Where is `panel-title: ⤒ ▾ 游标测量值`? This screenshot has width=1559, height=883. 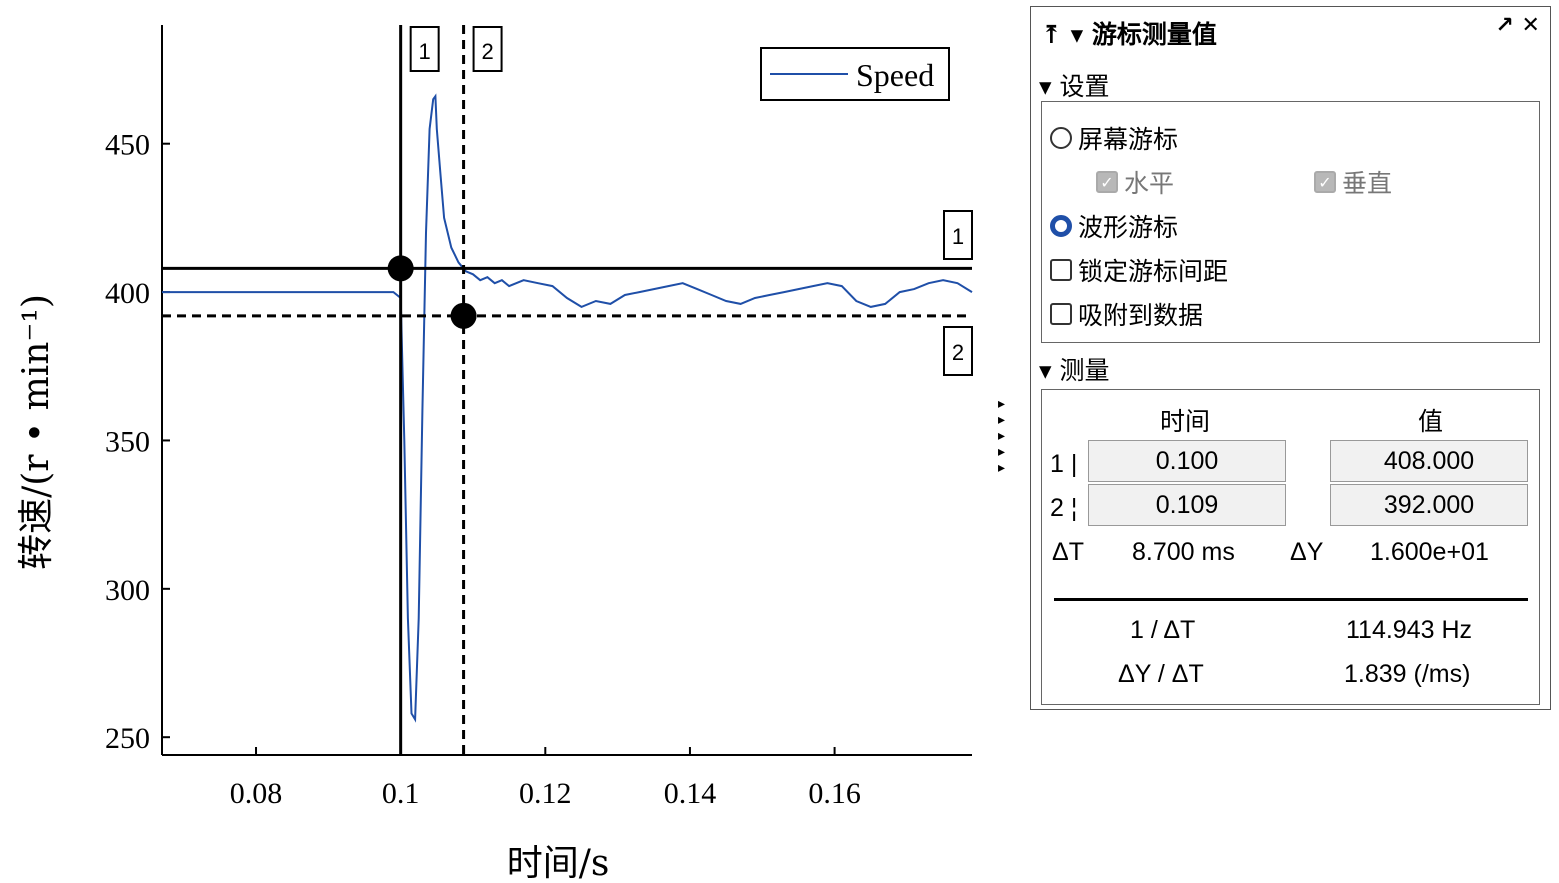 panel-title: ⤒ ▾ 游标测量值 is located at coordinates (1129, 33).